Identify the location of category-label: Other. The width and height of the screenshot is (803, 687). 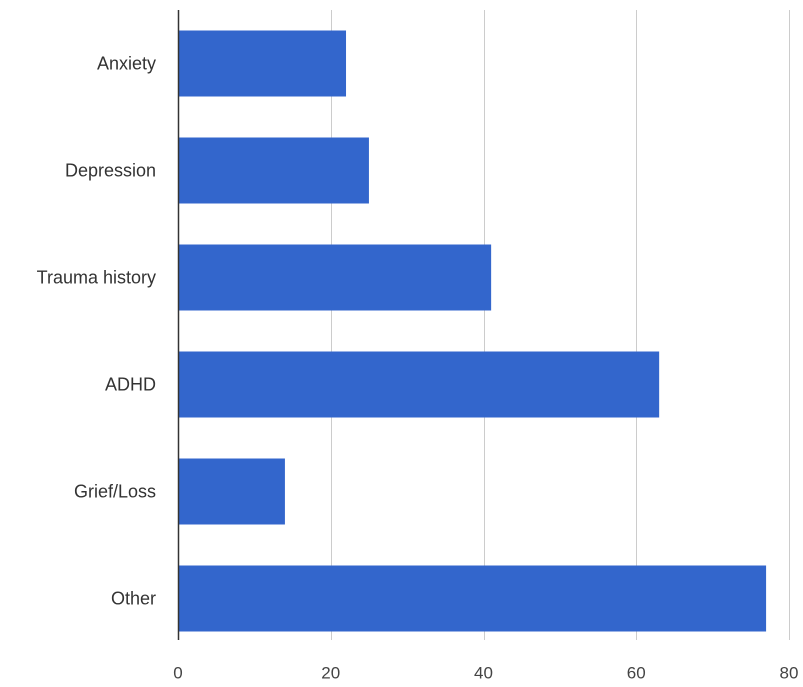
(133, 599).